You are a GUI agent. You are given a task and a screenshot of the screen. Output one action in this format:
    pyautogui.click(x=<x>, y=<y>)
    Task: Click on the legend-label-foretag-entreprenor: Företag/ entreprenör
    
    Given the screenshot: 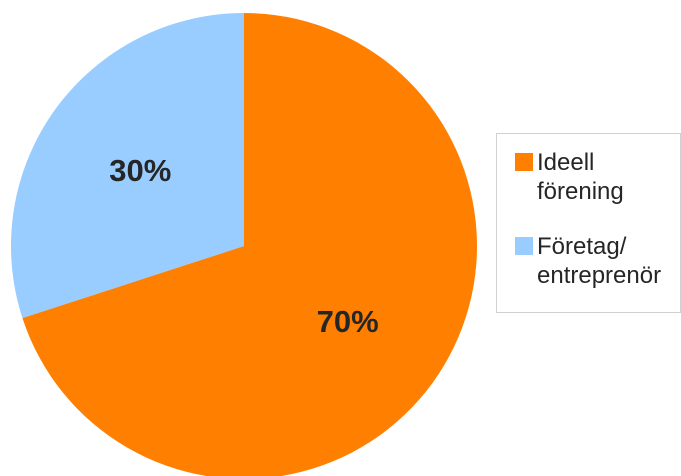 What is the action you would take?
    pyautogui.click(x=599, y=261)
    